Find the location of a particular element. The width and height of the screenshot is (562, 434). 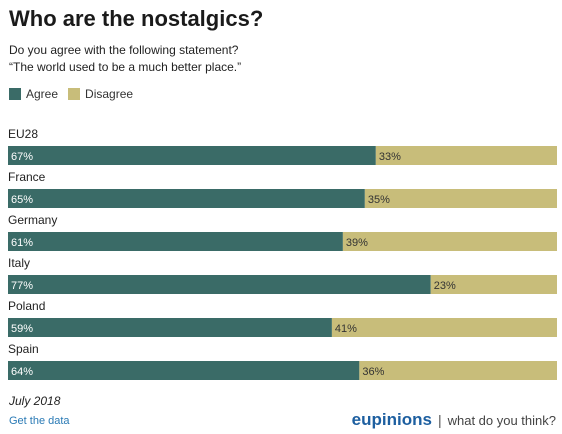

chart-legend: Agree Disagree is located at coordinates (76, 94).